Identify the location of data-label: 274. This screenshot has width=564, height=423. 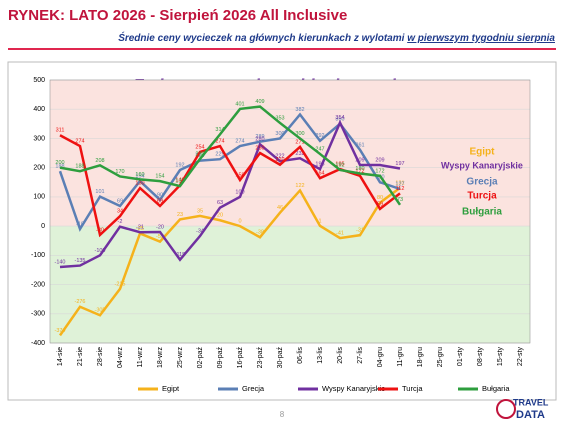
(219, 141).